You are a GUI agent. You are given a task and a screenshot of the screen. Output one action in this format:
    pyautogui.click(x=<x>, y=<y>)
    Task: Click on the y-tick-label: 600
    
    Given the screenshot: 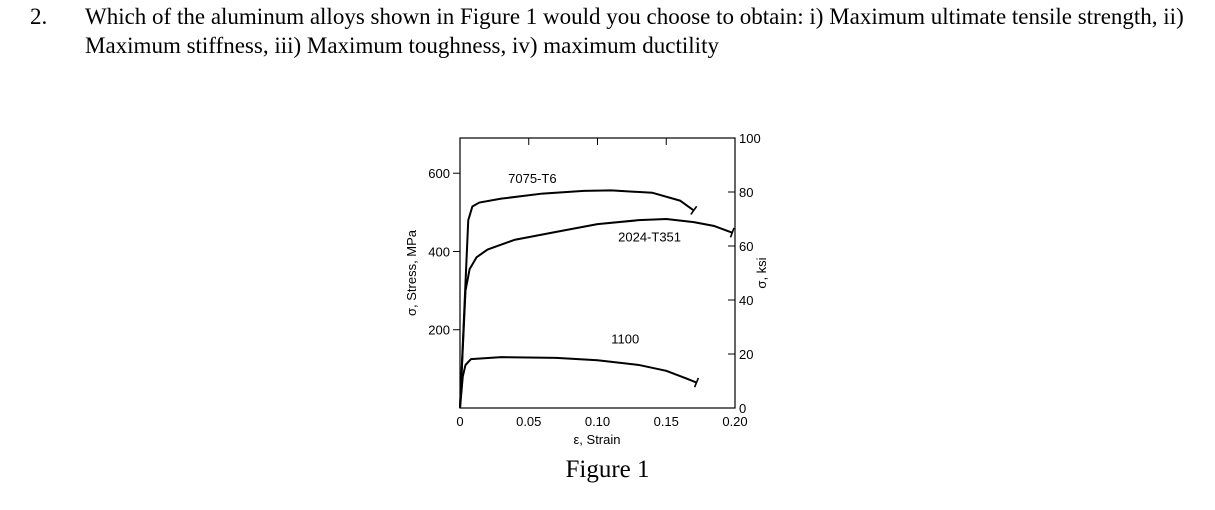 What is the action you would take?
    pyautogui.click(x=439, y=173)
    